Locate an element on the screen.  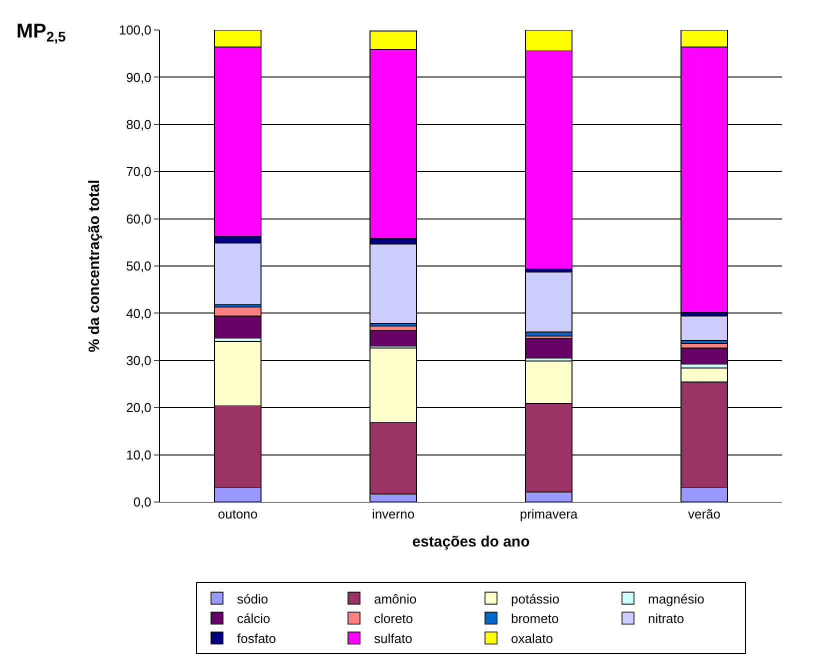
y-tick-label: 10,0 is located at coordinates (139, 454).